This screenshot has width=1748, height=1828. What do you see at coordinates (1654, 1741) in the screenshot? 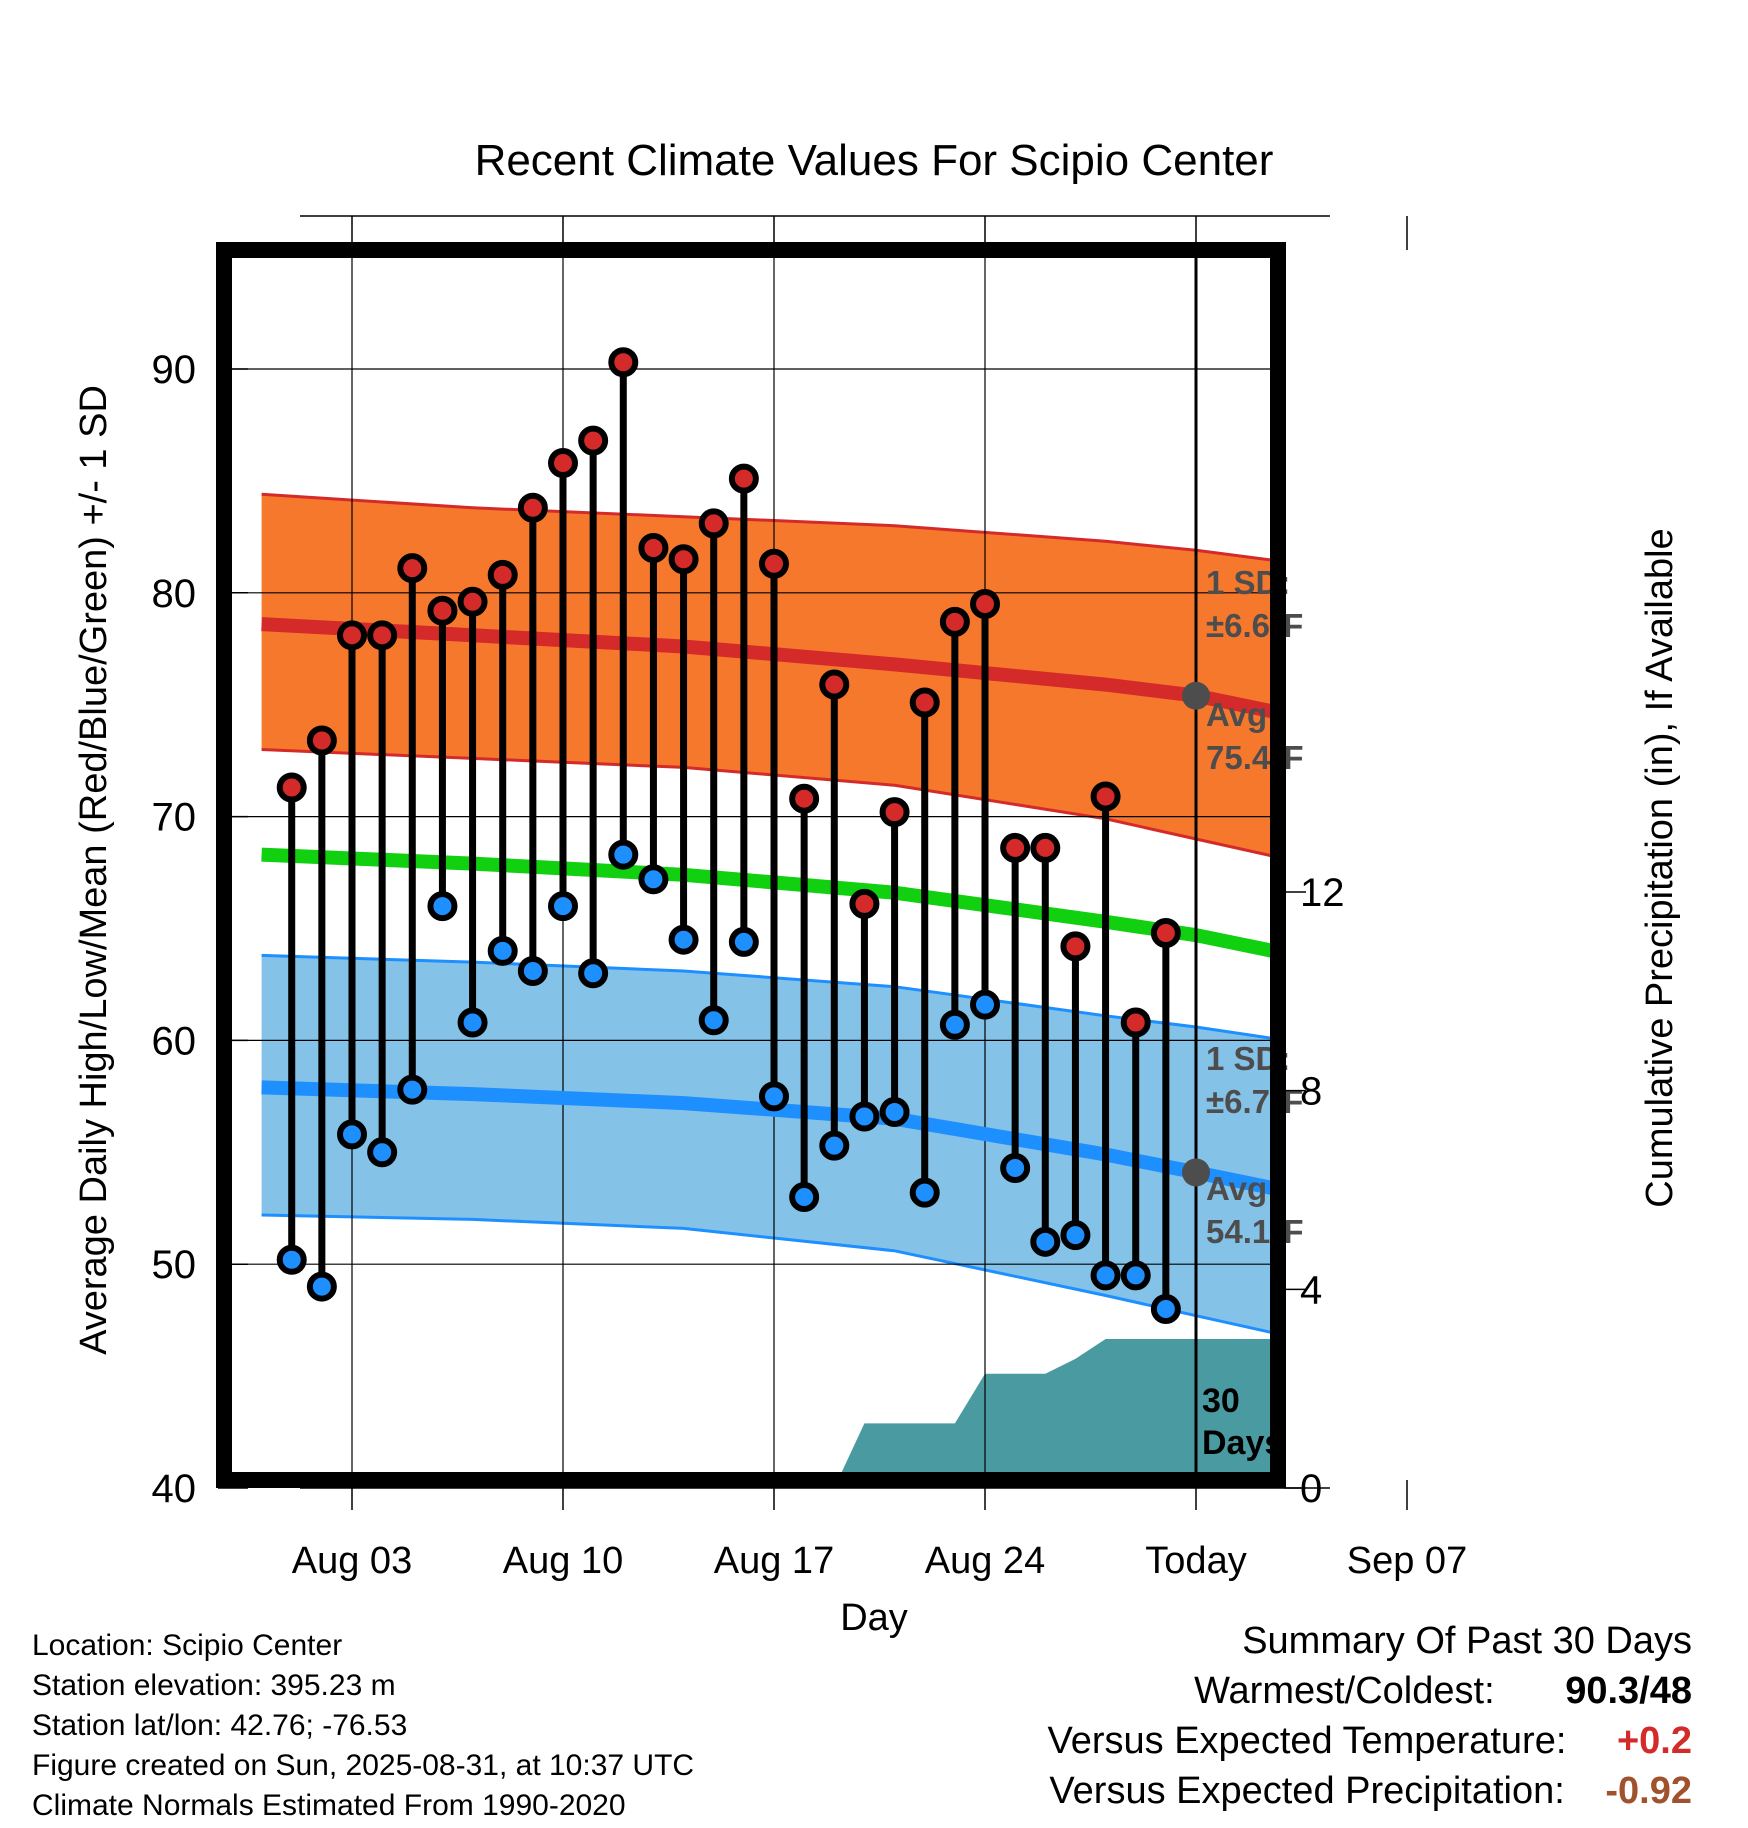
I see `temp-anomaly-value: +0.2` at bounding box center [1654, 1741].